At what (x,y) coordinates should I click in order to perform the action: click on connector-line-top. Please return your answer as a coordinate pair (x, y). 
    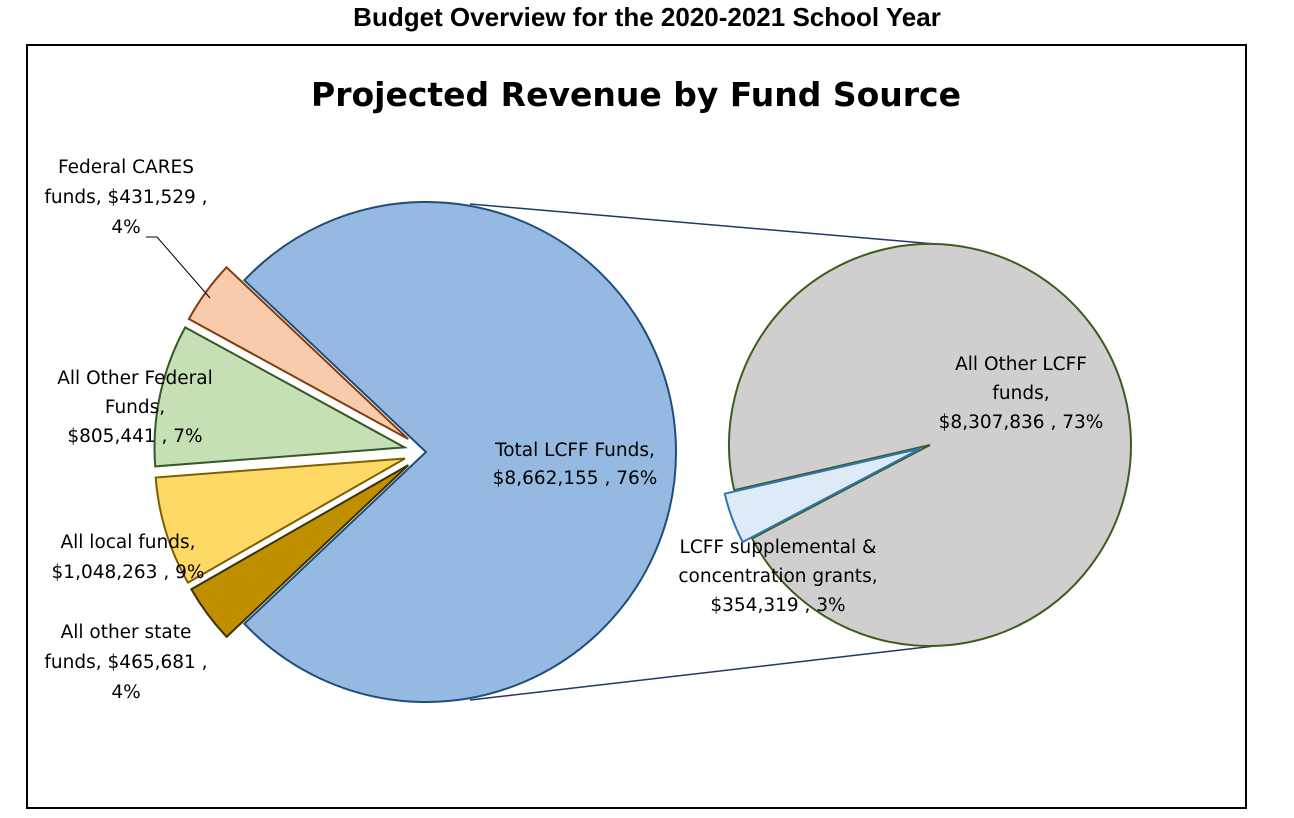
    Looking at the image, I should click on (702, 224).